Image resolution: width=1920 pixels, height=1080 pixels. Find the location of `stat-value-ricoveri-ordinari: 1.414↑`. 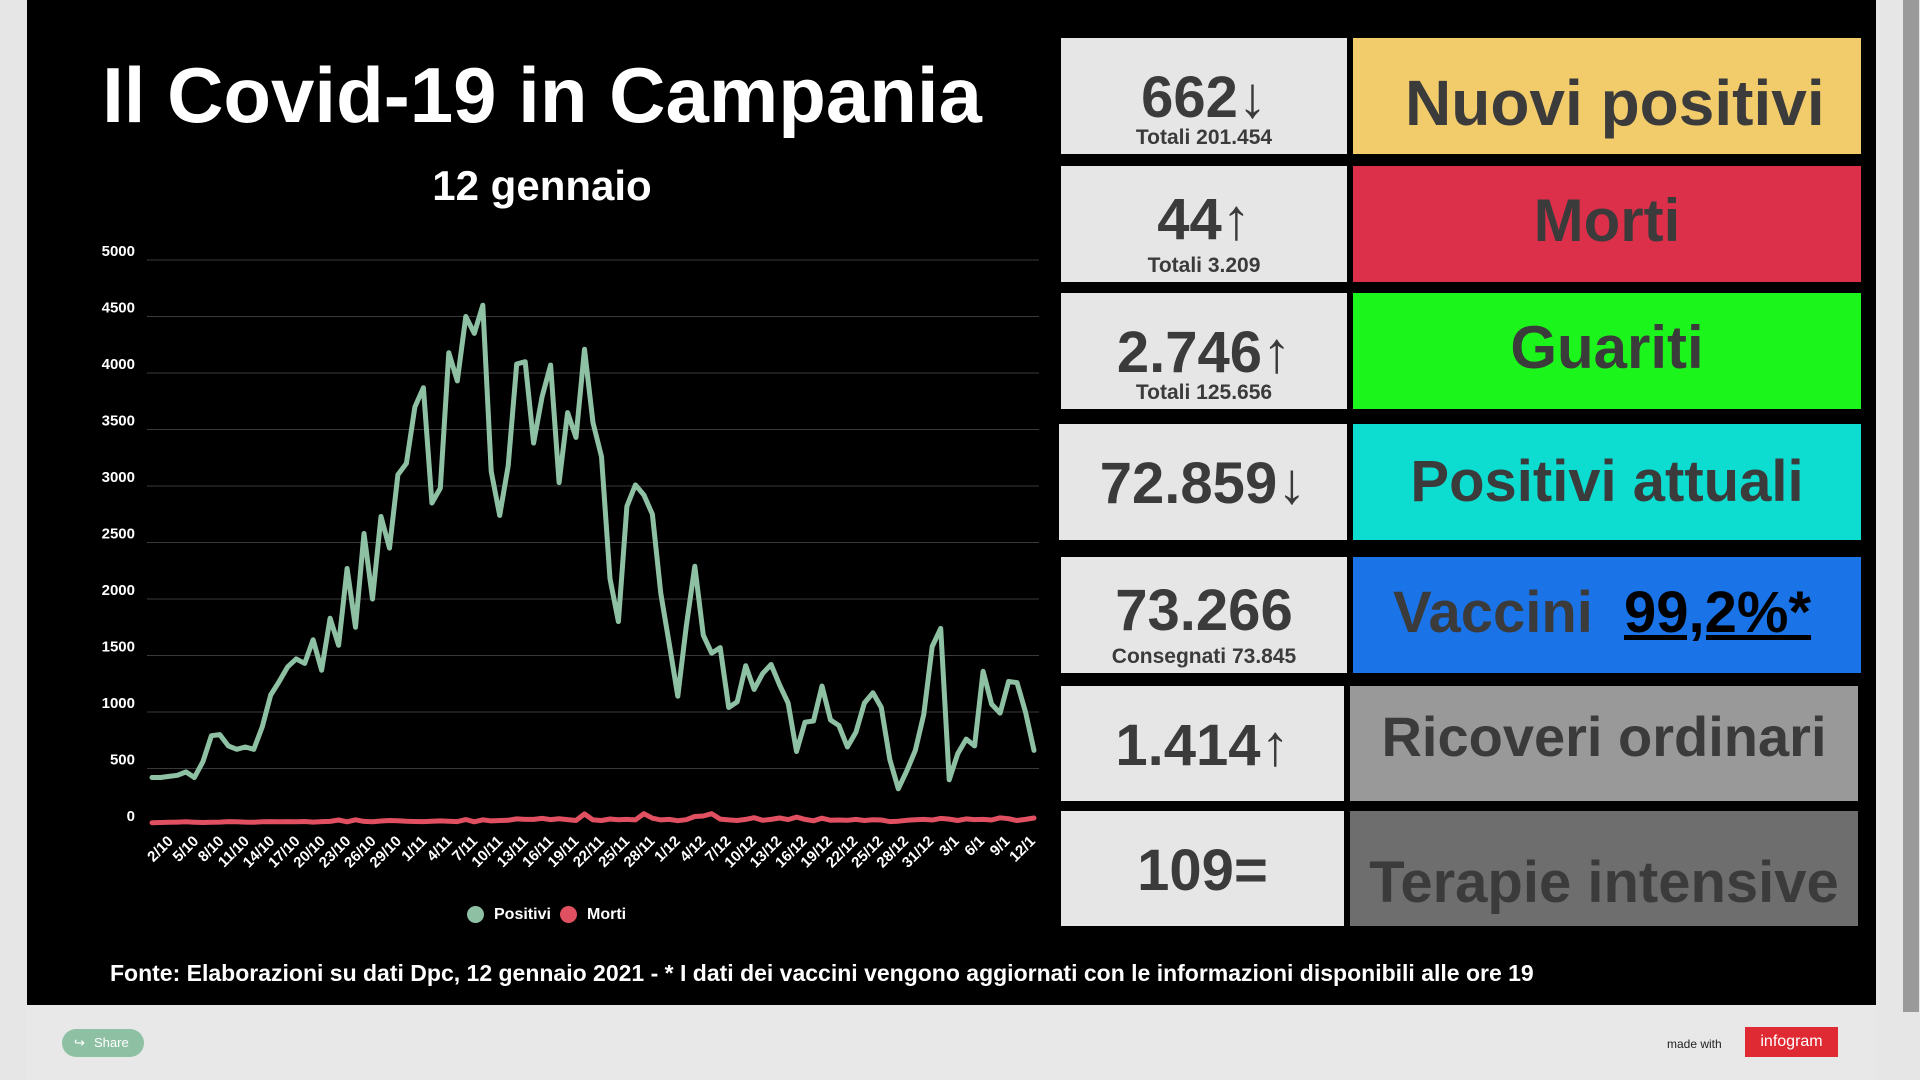

stat-value-ricoveri-ordinari: 1.414↑ is located at coordinates (1202, 745).